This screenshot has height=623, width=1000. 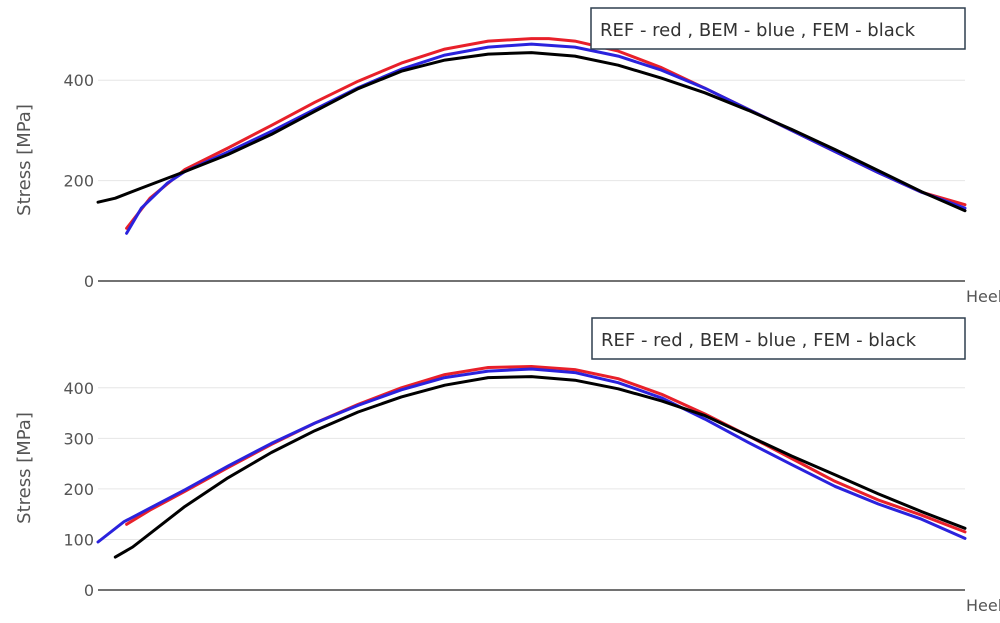 What do you see at coordinates (78, 539) in the screenshot?
I see `y-tick-label: 100` at bounding box center [78, 539].